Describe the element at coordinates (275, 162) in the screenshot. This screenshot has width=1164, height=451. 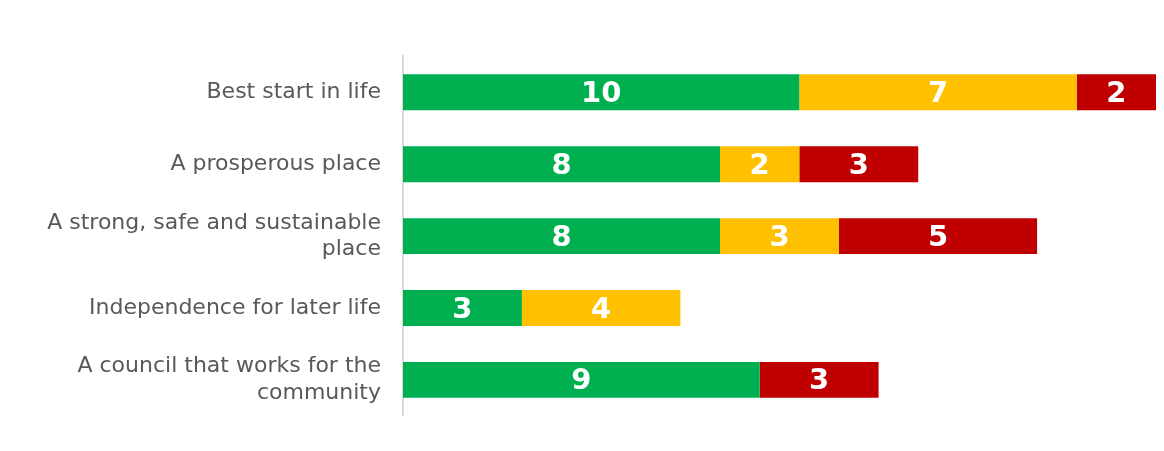
I see `y-tick-label: A prosperous place` at that location.